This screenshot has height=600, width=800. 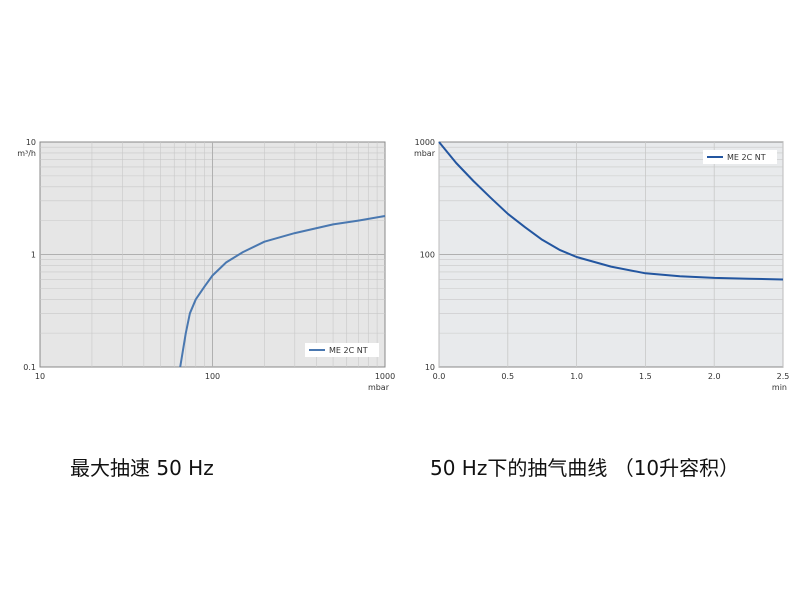 What do you see at coordinates (427, 255) in the screenshot?
I see `y-tick-label: 100` at bounding box center [427, 255].